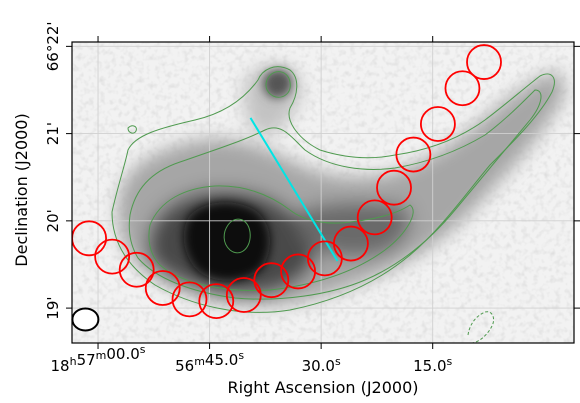 The height and width of the screenshot is (403, 580). I want to click on x-tick-labels: 18h57m00.0s 56m45.0s 30.0s 15.0s, so click(252, 359).